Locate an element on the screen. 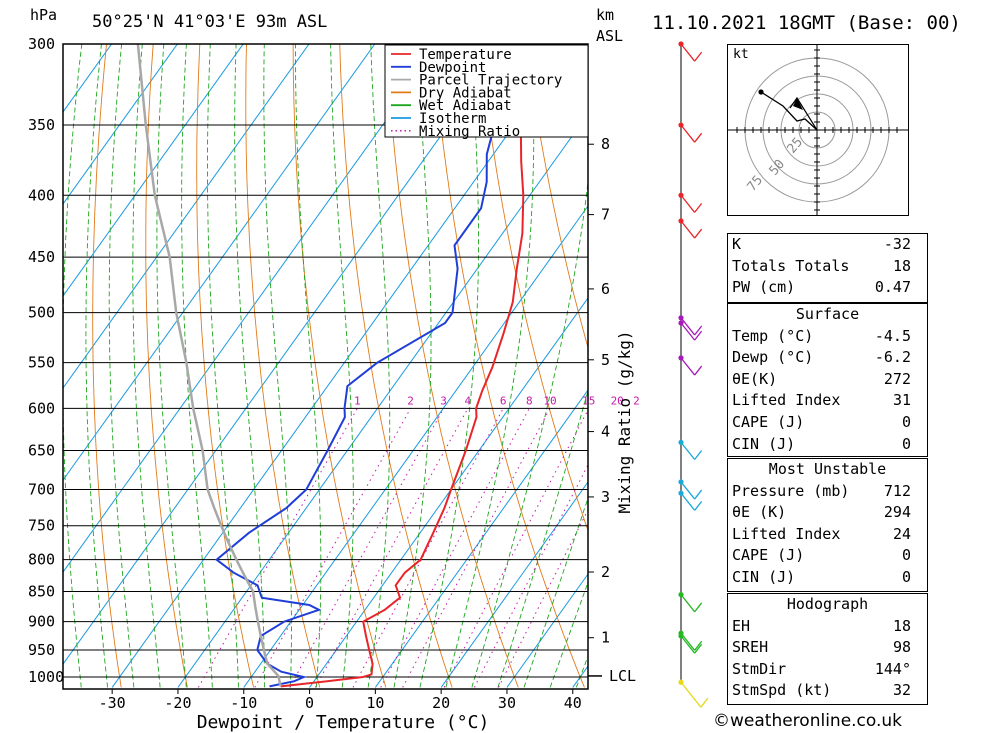  km-tick-label: 1 is located at coordinates (605, 638).